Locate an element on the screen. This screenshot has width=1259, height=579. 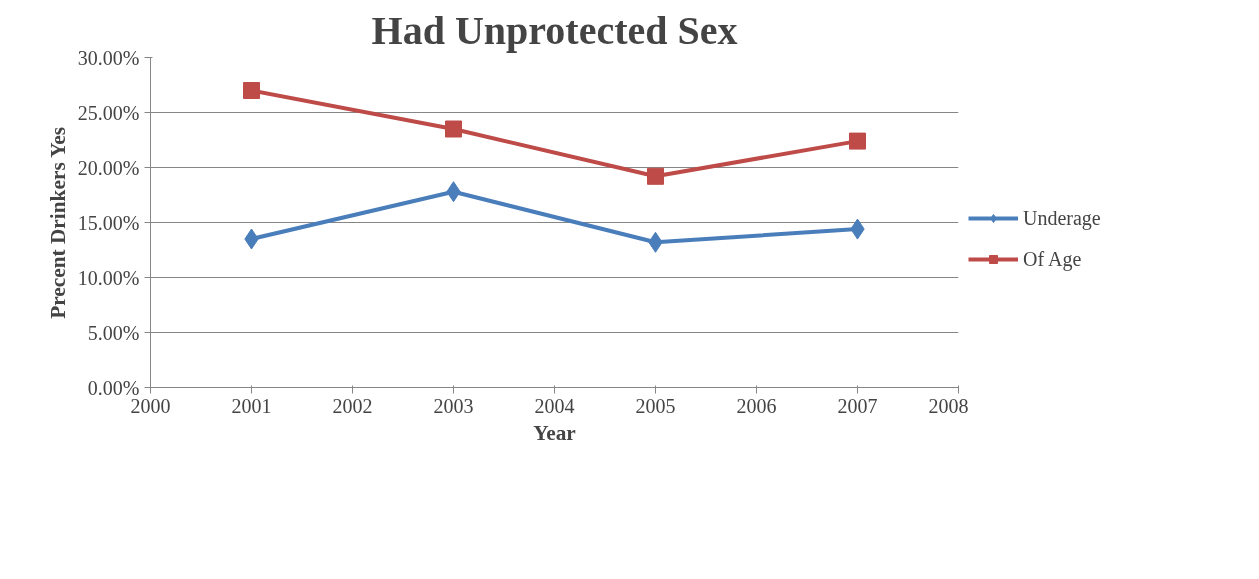
x-tick-label: 2002 is located at coordinates (352, 405).